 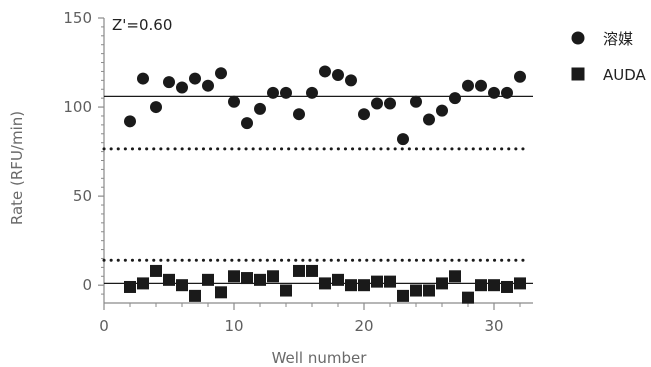 What do you see at coordinates (77, 107) in the screenshot?
I see `y-tick-label: 100` at bounding box center [77, 107].